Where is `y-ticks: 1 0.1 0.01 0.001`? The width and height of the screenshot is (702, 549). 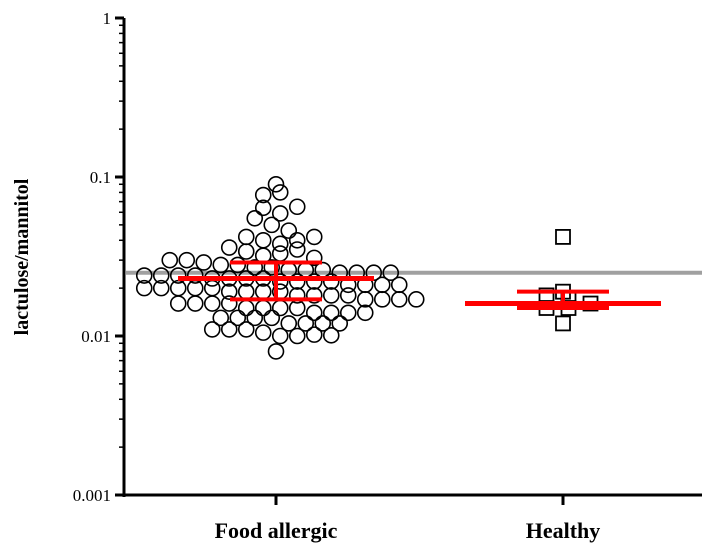 y-ticks: 1 0.1 0.01 0.001 is located at coordinates (98, 257).